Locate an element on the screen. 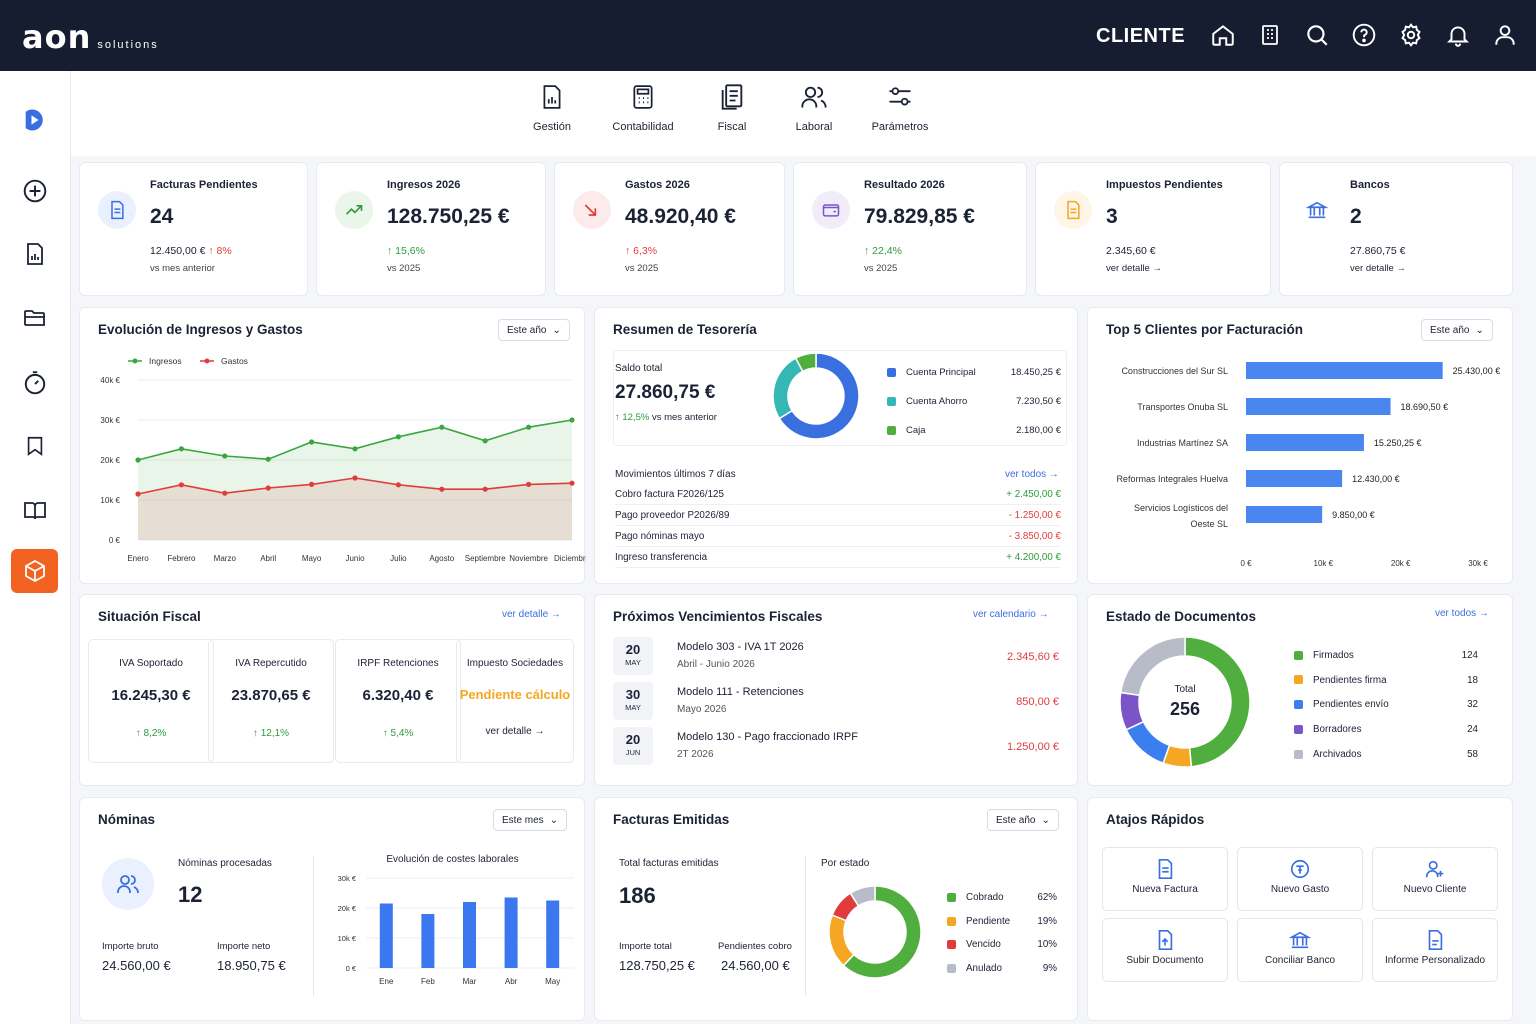 The width and height of the screenshot is (1536, 1024). shortcut-conciliar-banco: Conciliar Banco is located at coordinates (1300, 950).